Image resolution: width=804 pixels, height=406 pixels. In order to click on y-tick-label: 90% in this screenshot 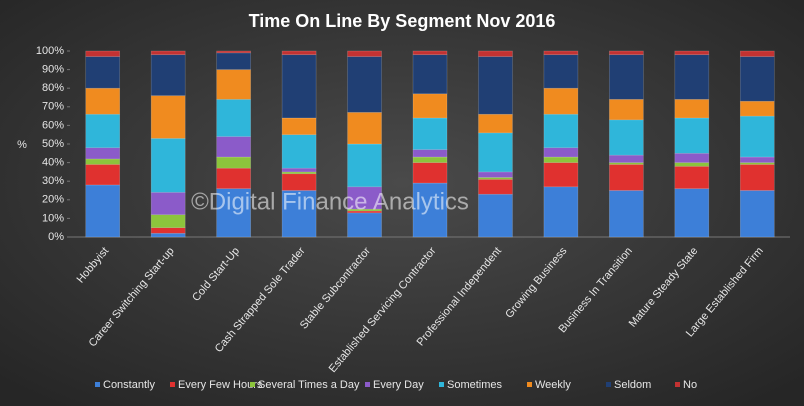, I will do `click(53, 70)`.